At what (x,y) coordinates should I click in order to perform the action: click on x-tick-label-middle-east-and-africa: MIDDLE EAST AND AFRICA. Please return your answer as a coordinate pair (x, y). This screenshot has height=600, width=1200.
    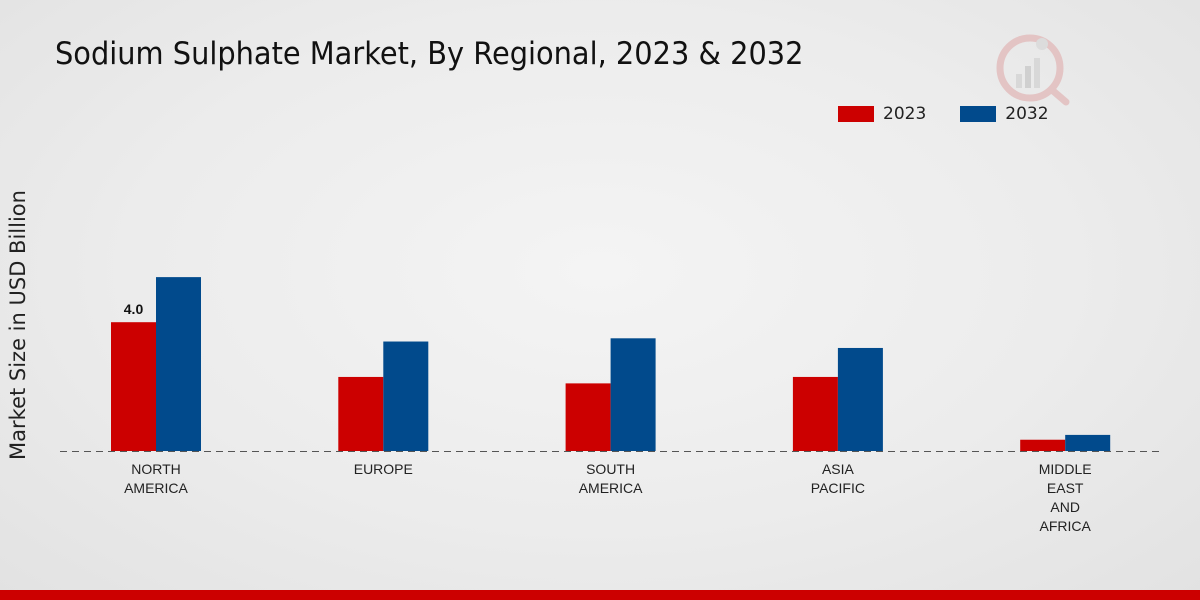
    Looking at the image, I should click on (1065, 497).